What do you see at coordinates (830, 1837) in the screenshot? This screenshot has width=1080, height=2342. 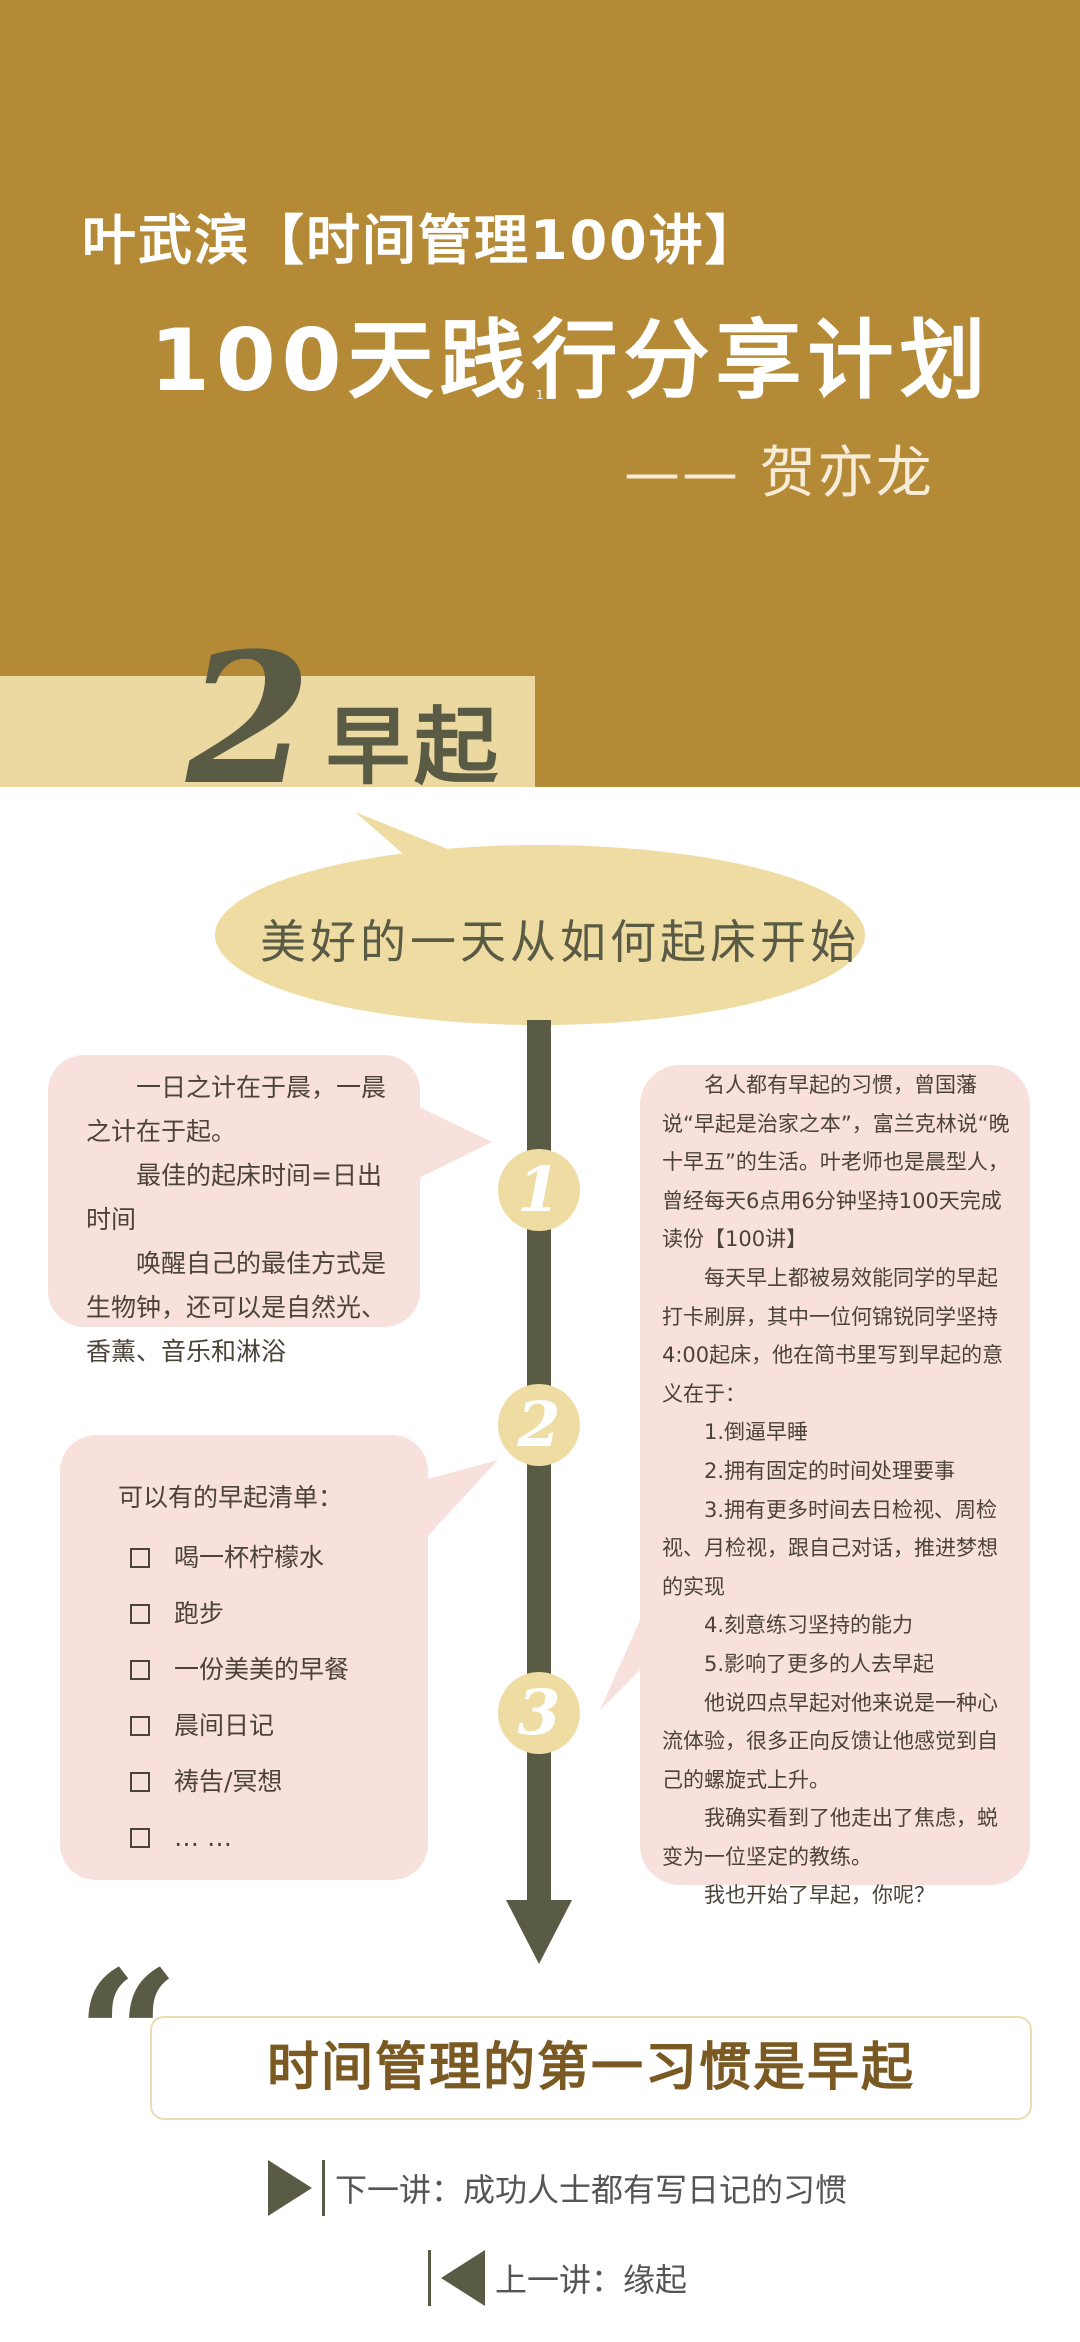 I see `card-paragraph: 我确实看到了他走出了焦虑，蜕变为一位坚定的教练。` at bounding box center [830, 1837].